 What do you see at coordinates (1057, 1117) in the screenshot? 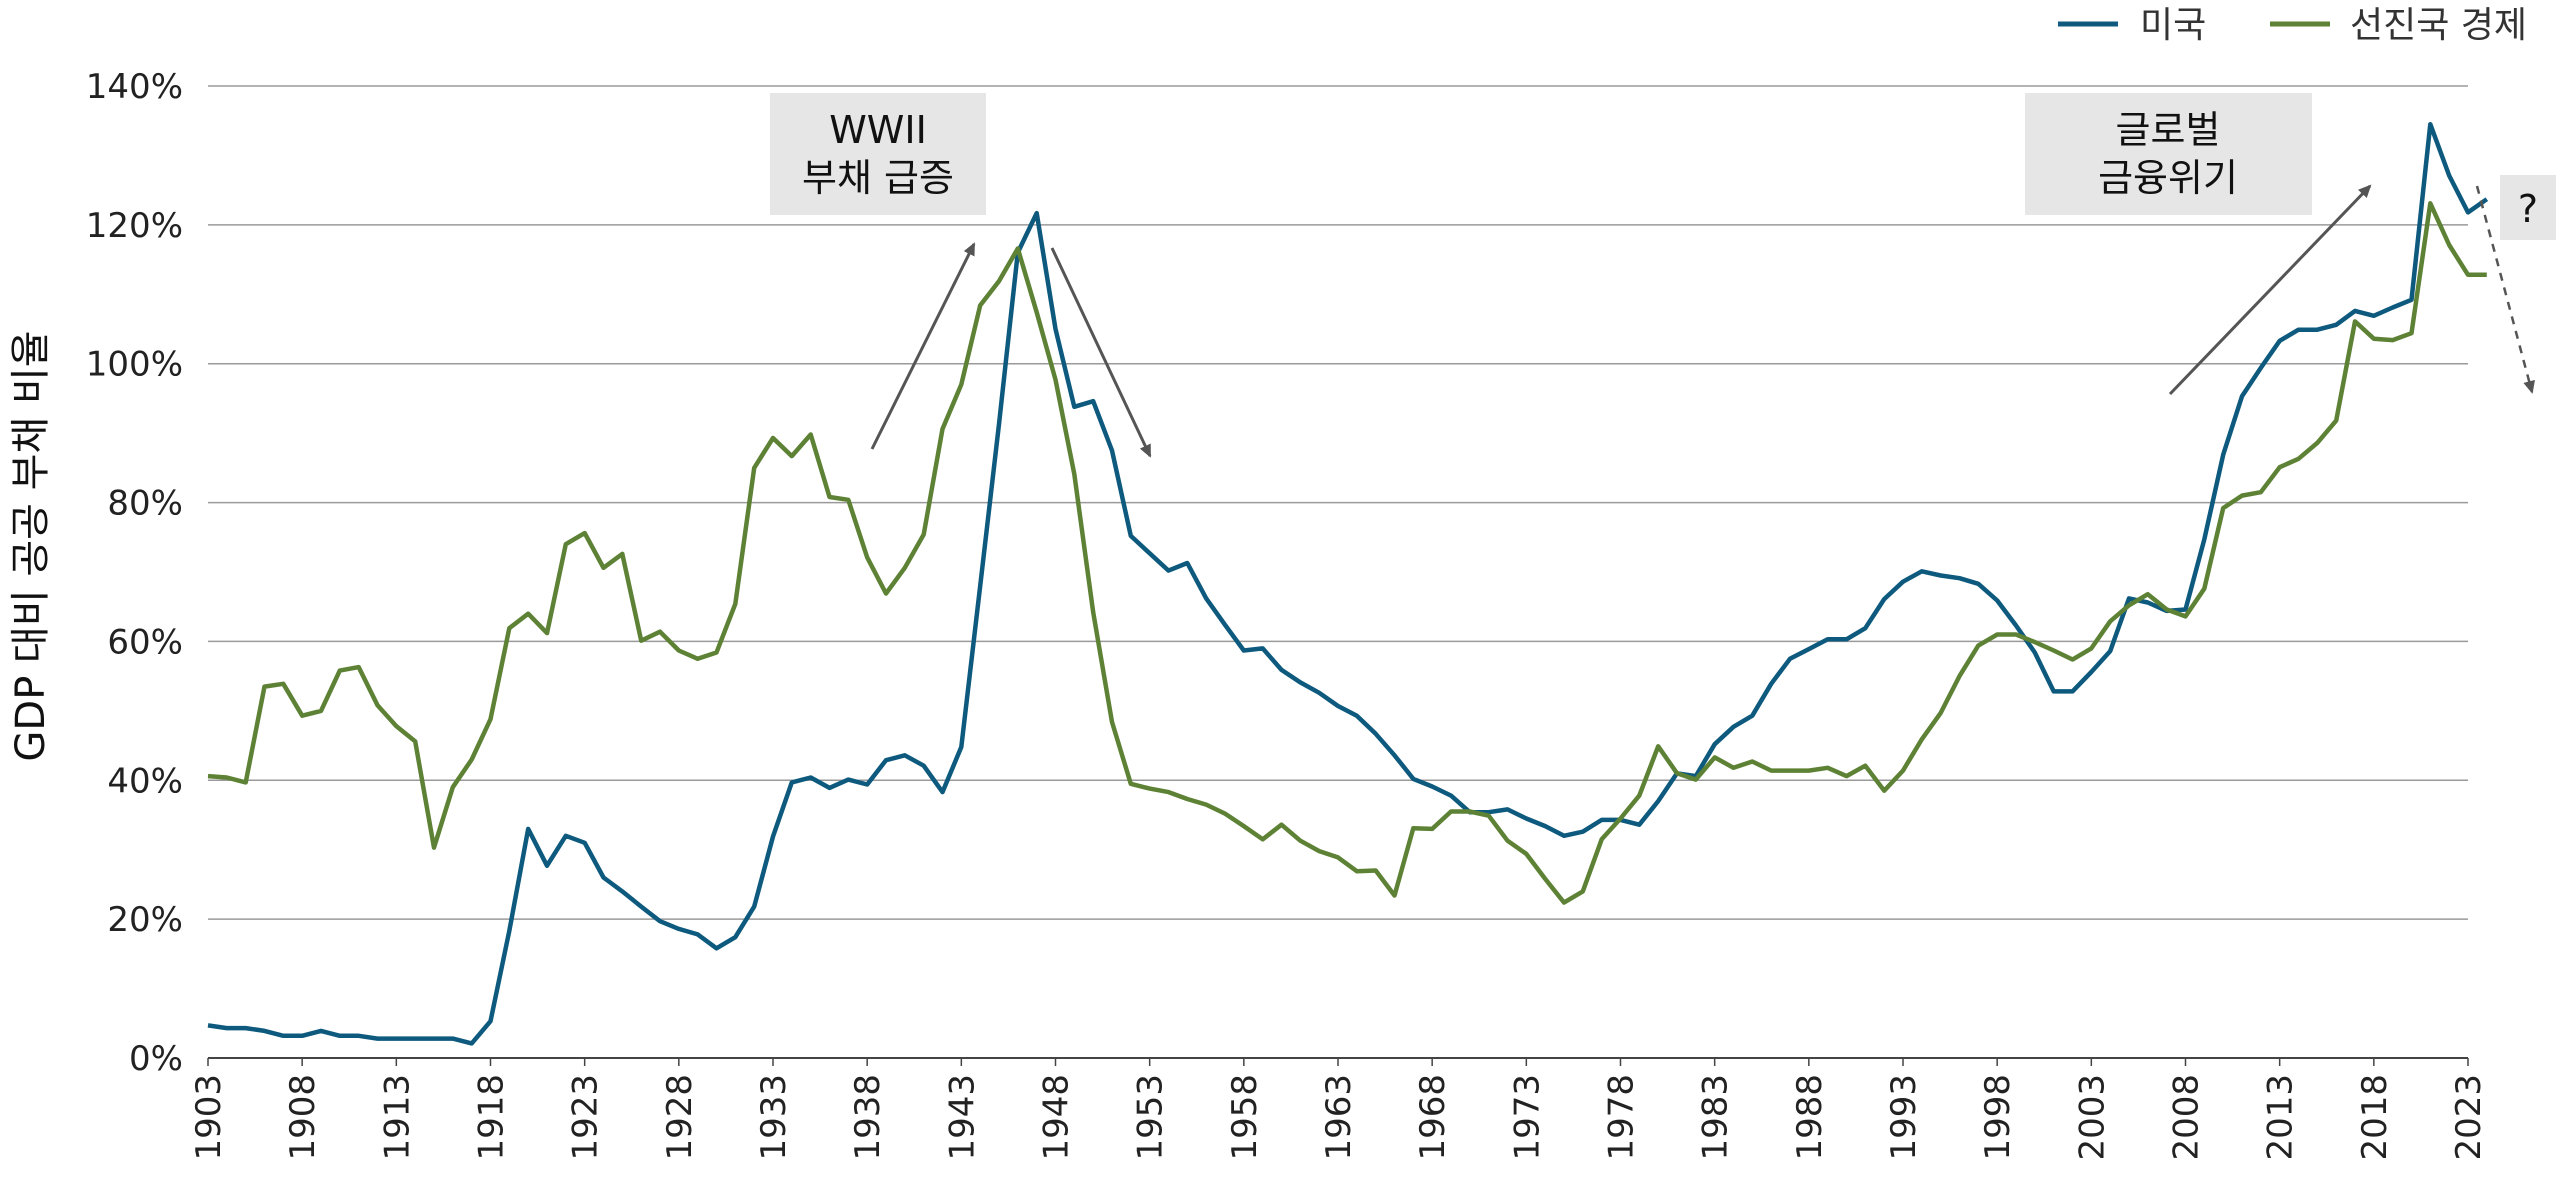
I see `x-tick-label: 1948` at bounding box center [1057, 1117].